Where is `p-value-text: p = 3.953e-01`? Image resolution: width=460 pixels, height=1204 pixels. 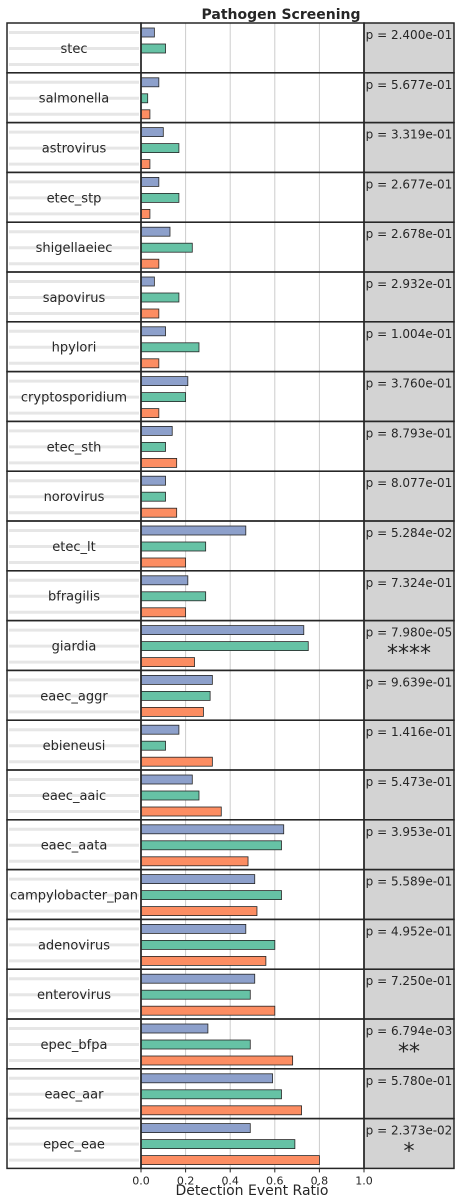 p-value-text: p = 3.953e-01 is located at coordinates (409, 832).